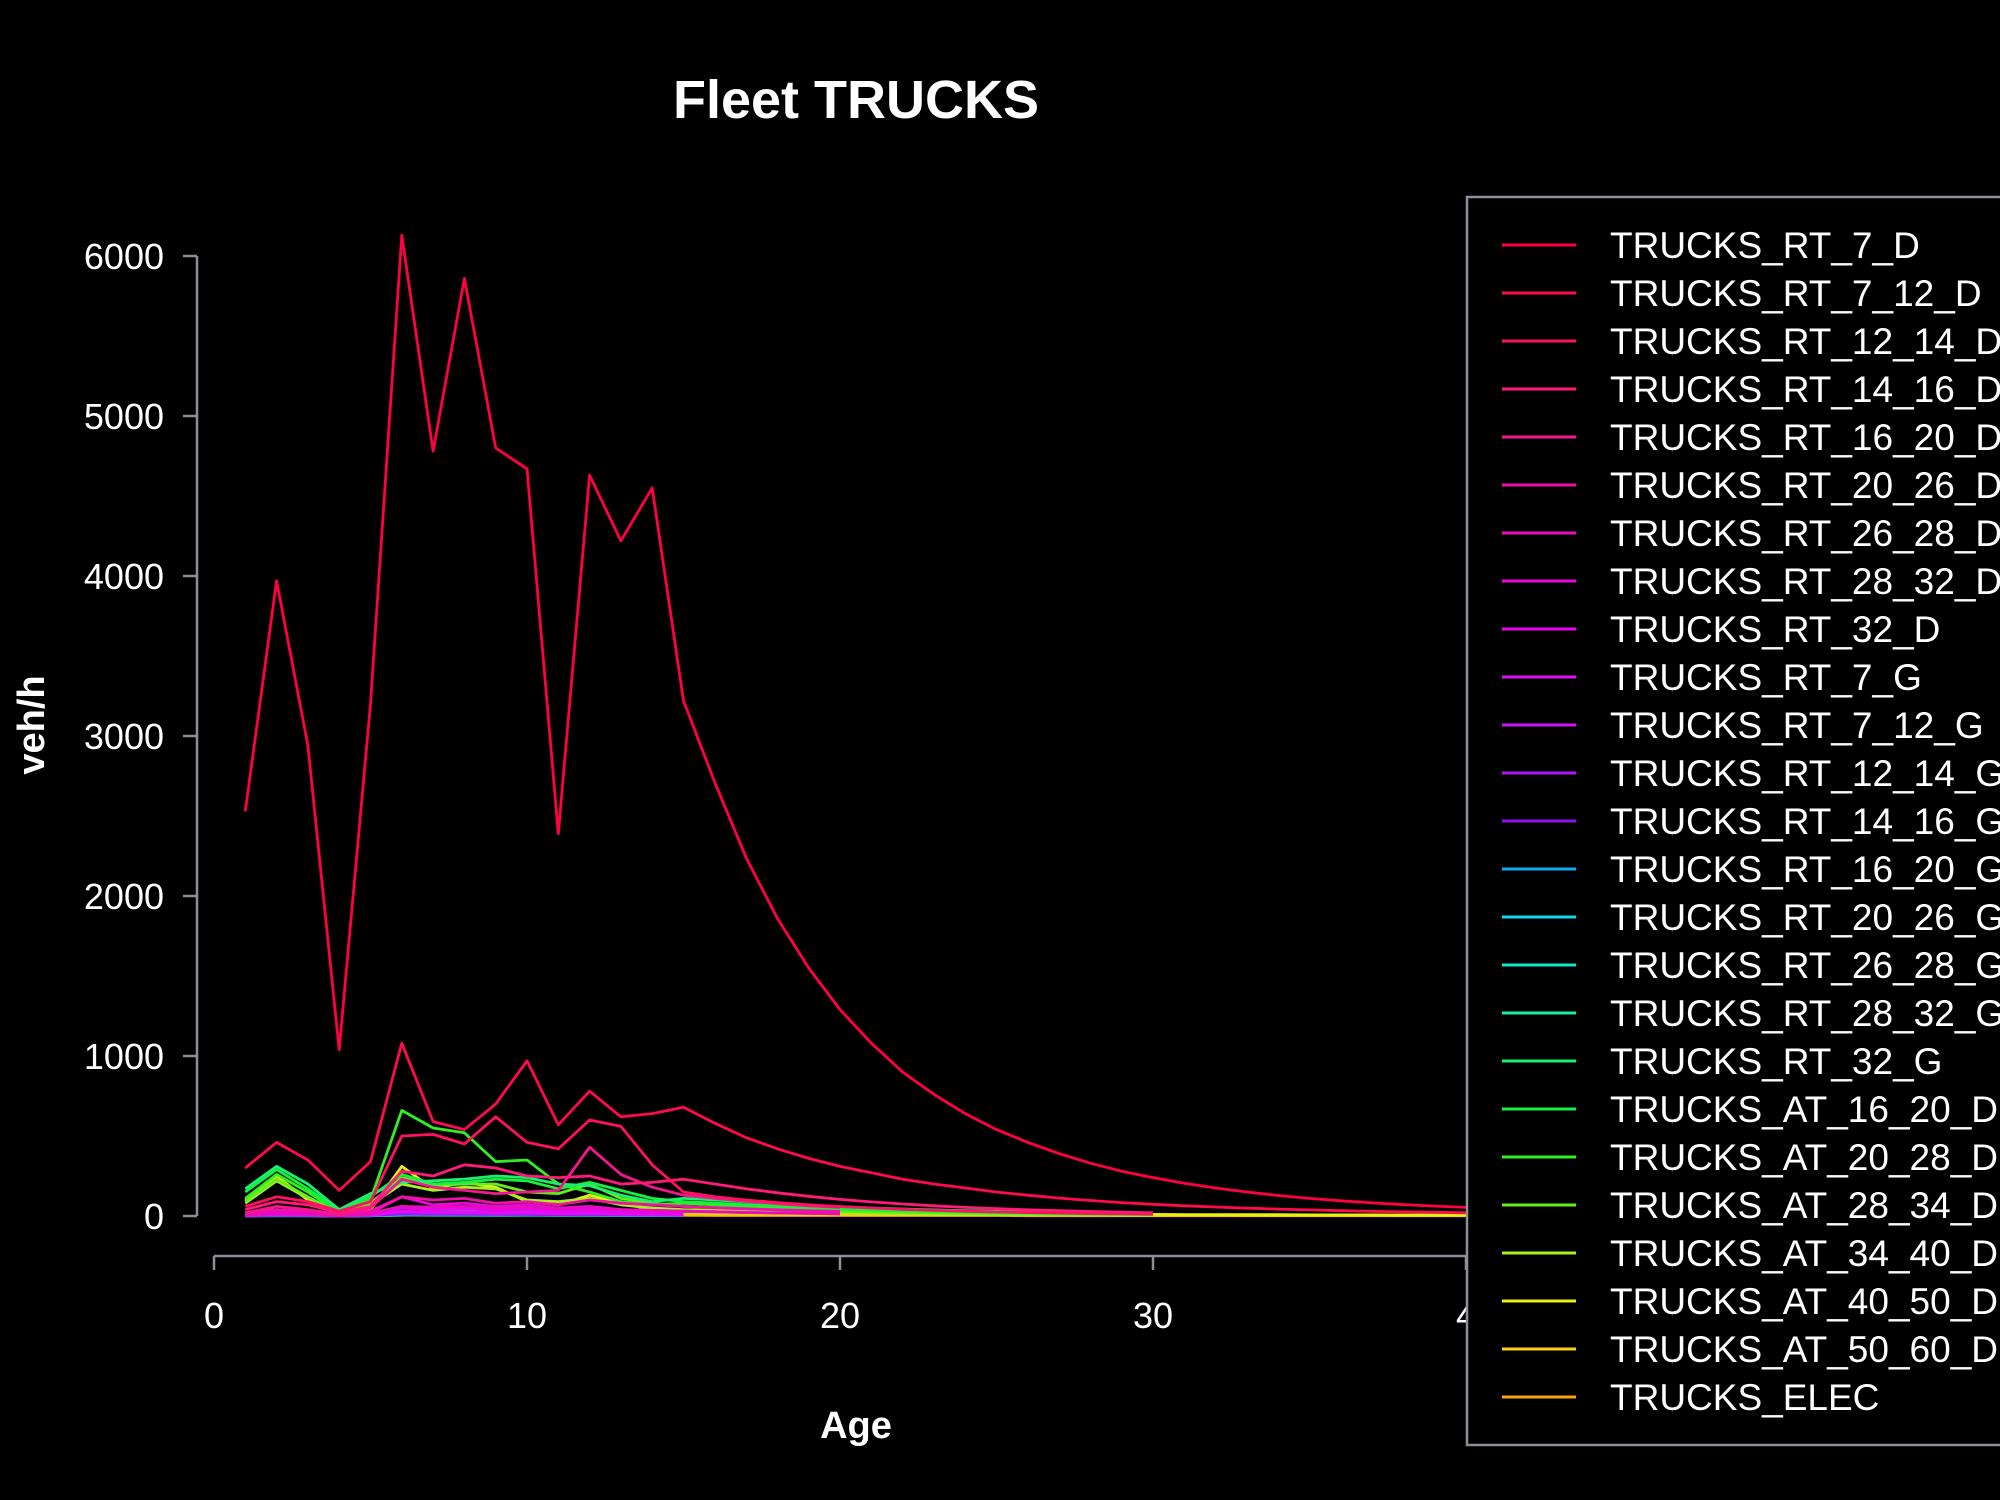  I want to click on legend-label: TRUCKS_RT_14_16_D, so click(1805, 389).